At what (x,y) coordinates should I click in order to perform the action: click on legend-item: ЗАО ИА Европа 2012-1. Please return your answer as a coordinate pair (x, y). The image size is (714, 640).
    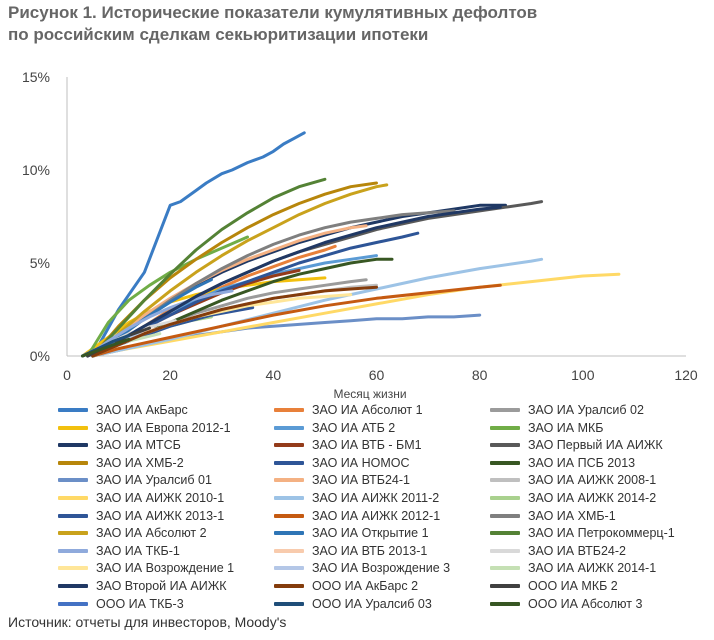
    Looking at the image, I should click on (144, 428).